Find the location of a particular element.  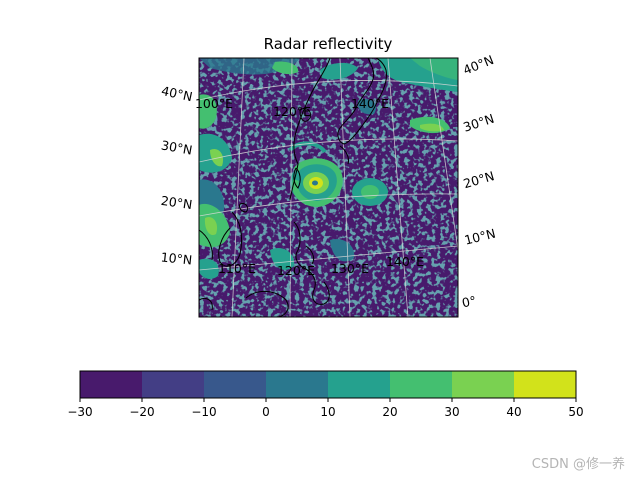

lat-label-left-20n: 20°N is located at coordinates (176, 202).